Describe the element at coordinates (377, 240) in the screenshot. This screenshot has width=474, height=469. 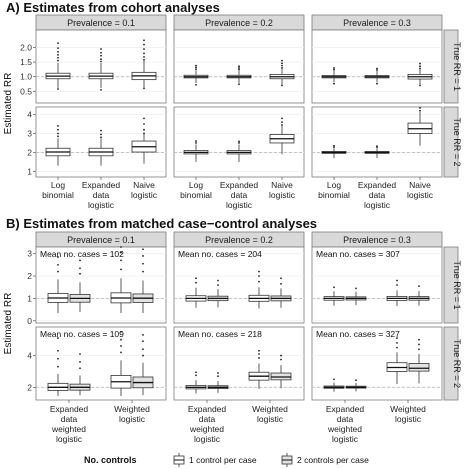
I see `strip-col-label-2: Prevalence = 0.3` at that location.